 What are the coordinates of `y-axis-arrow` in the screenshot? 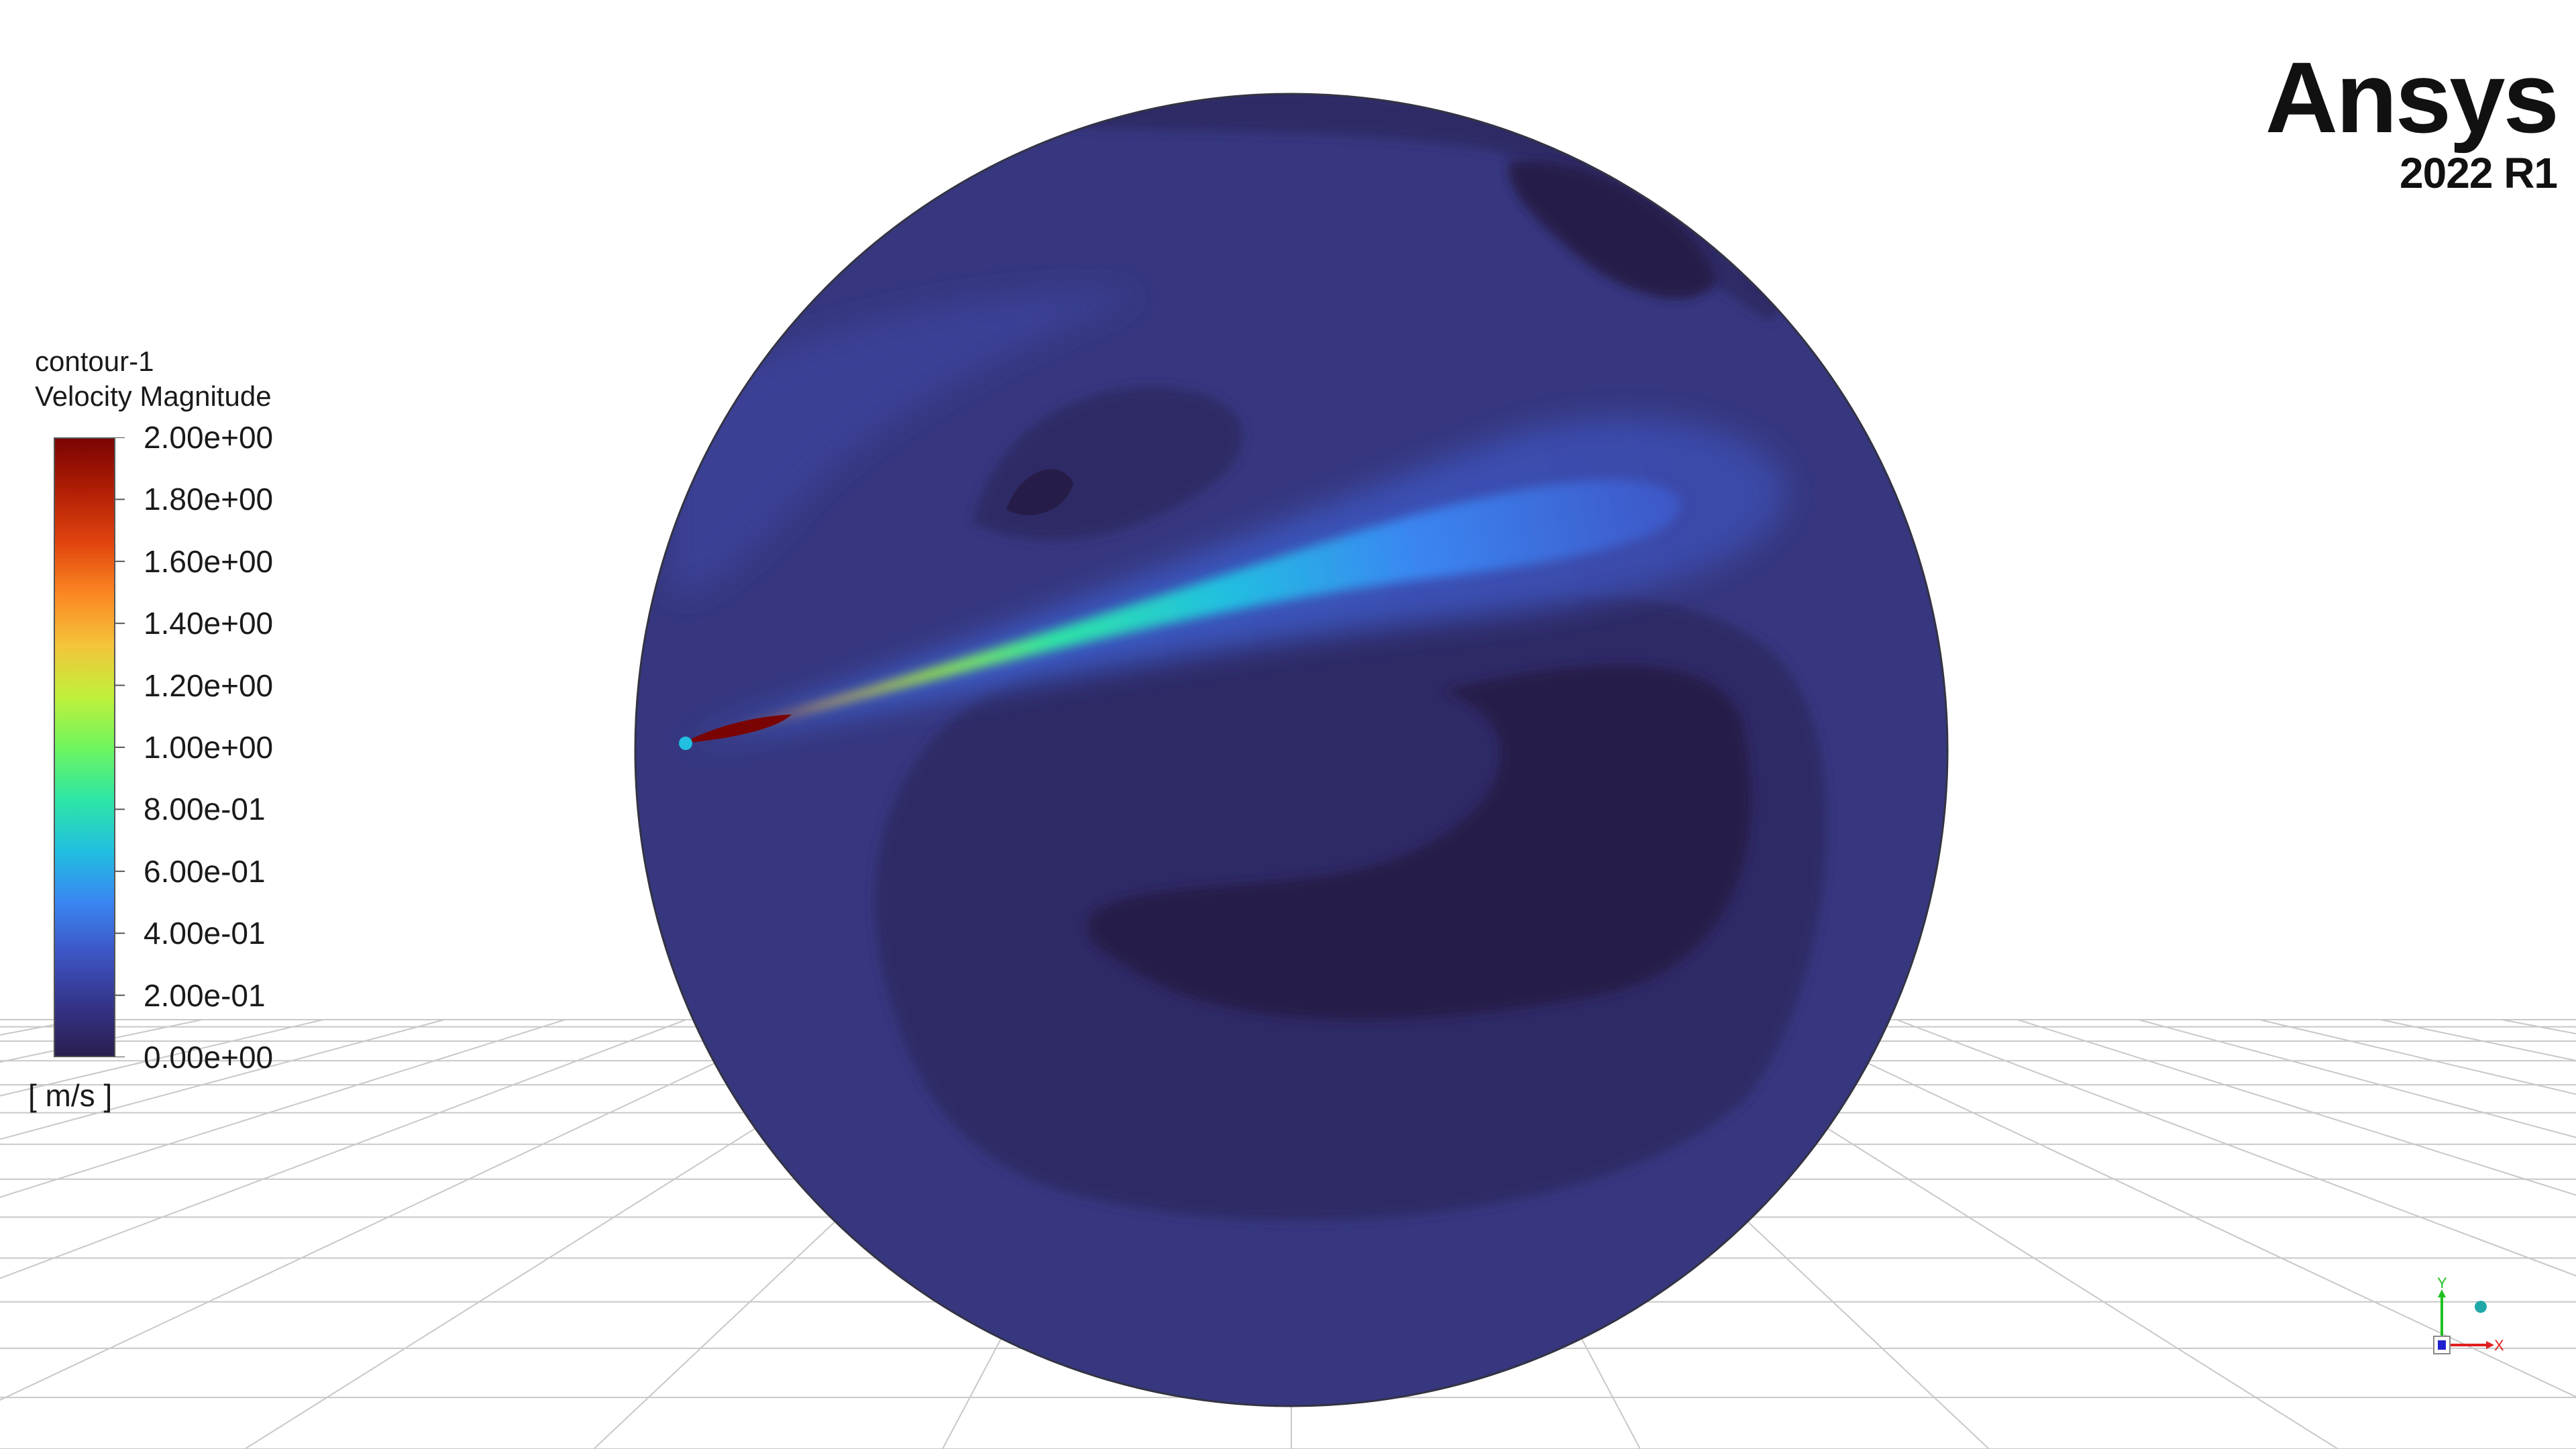 It's located at (2442, 1293).